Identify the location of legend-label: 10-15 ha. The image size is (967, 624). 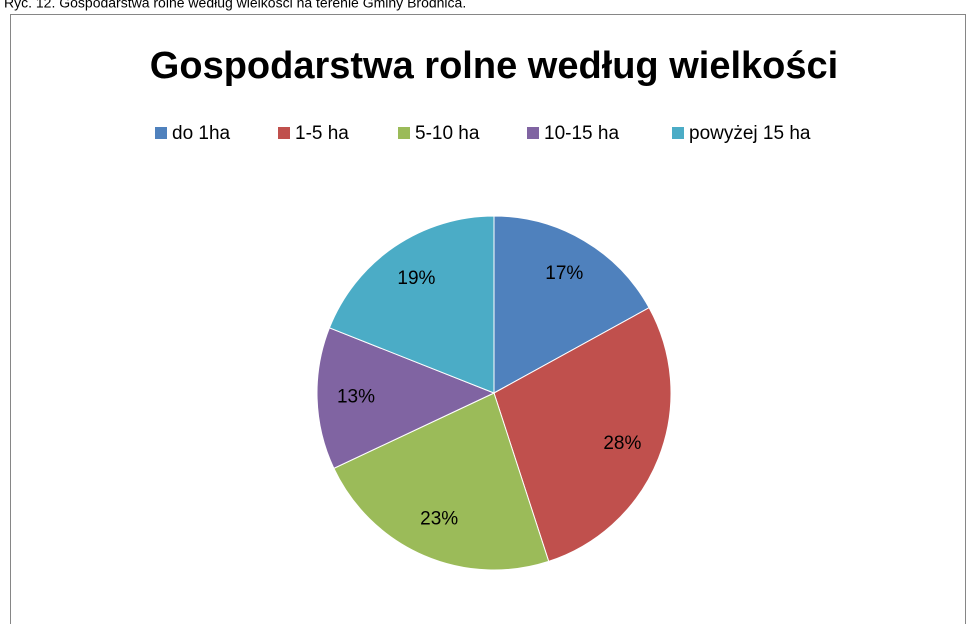
(581, 133).